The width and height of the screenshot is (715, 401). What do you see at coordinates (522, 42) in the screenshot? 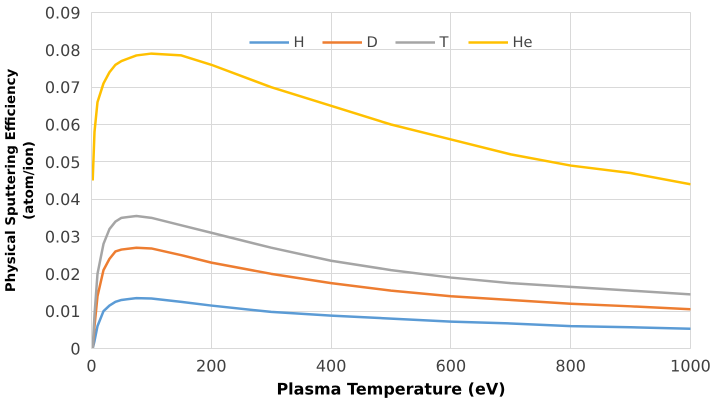
I see `legend-label: He` at bounding box center [522, 42].